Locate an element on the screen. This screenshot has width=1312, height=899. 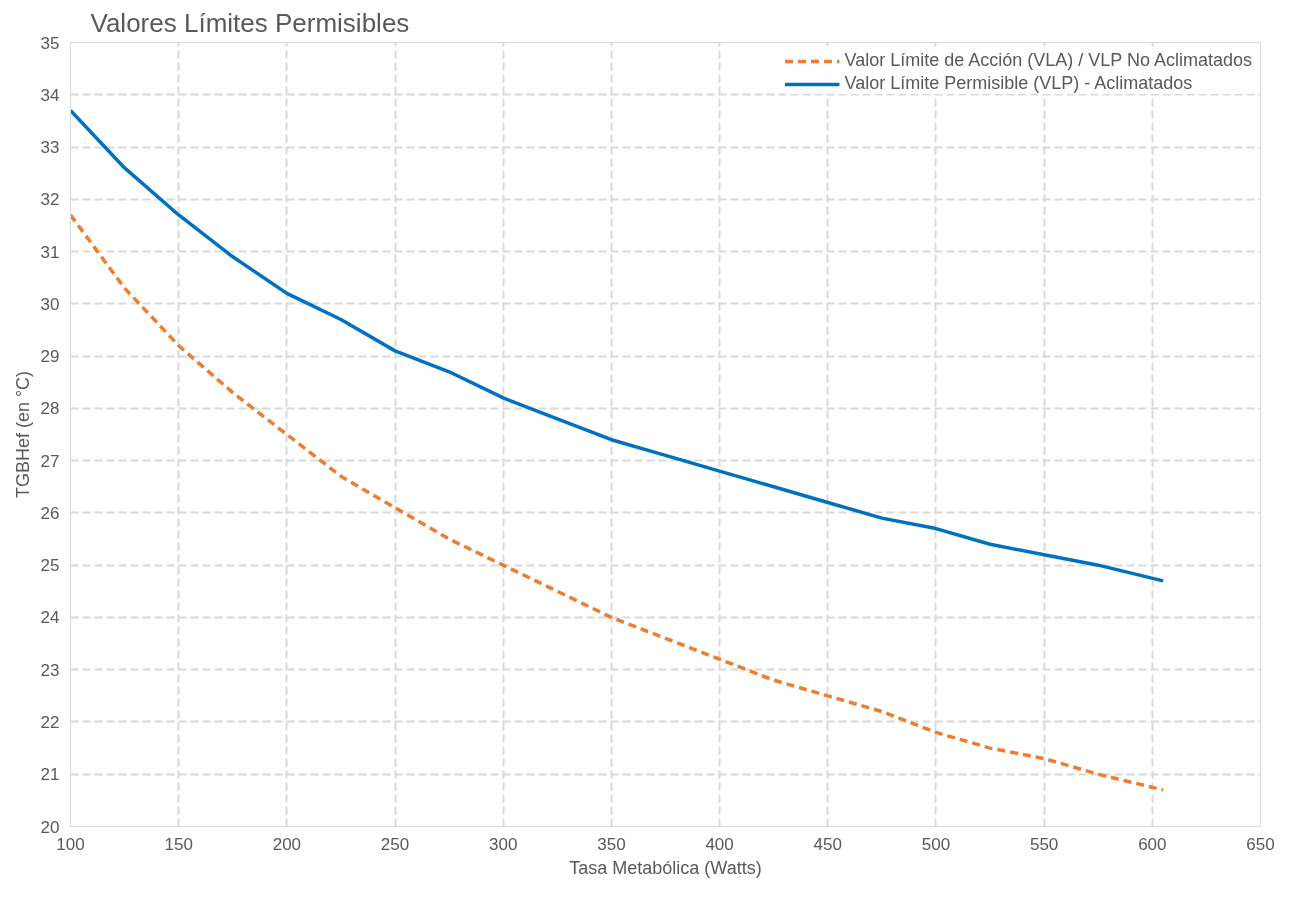
y-tick-label: 20 is located at coordinates (50, 827).